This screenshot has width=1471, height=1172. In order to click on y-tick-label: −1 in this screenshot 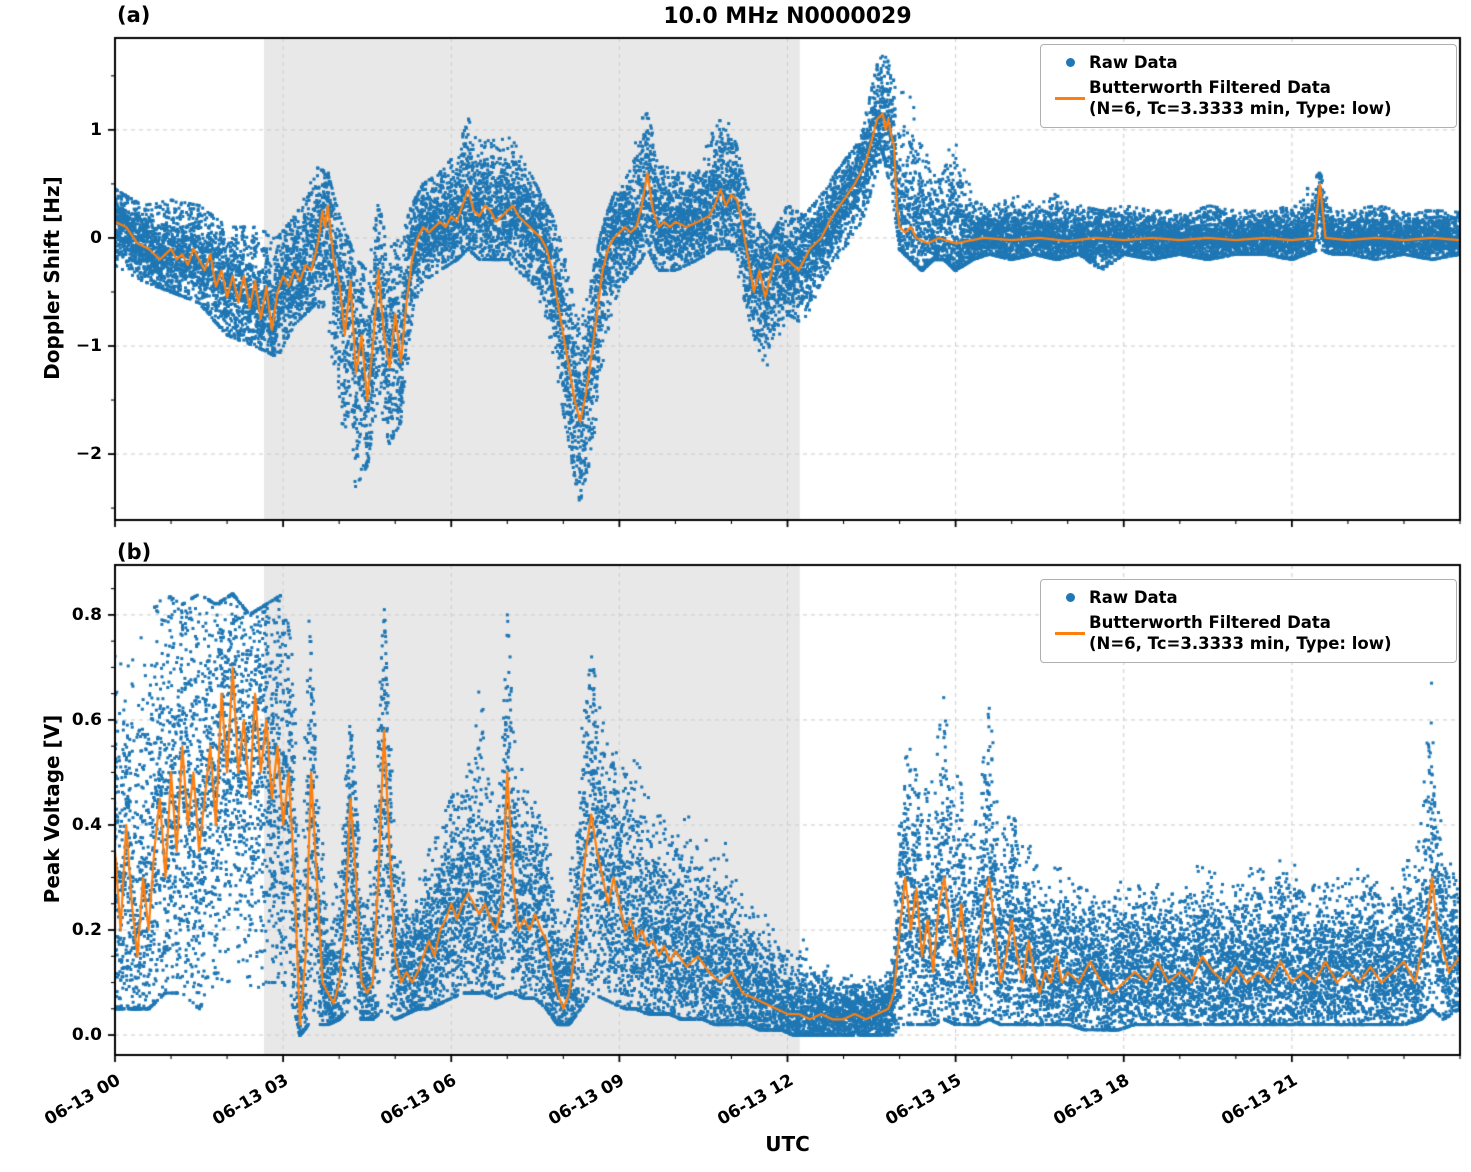, I will do `click(88, 346)`.